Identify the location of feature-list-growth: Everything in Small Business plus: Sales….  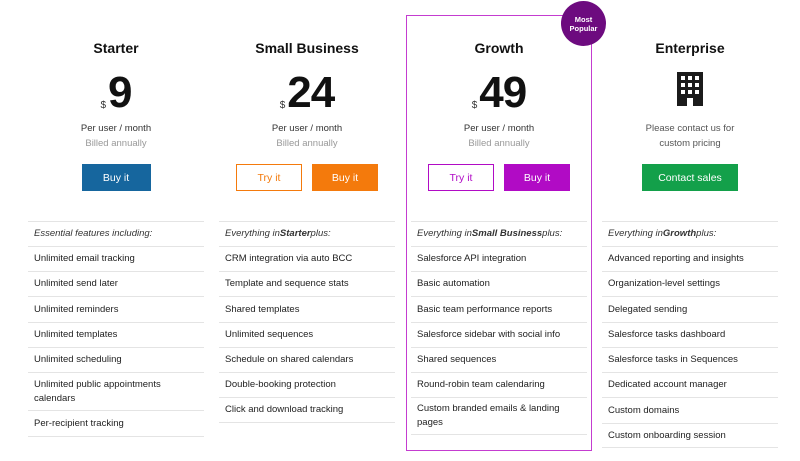
(499, 328).